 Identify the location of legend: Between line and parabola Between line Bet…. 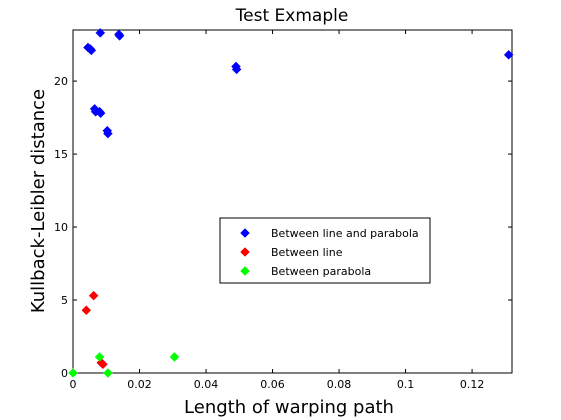
(325, 250).